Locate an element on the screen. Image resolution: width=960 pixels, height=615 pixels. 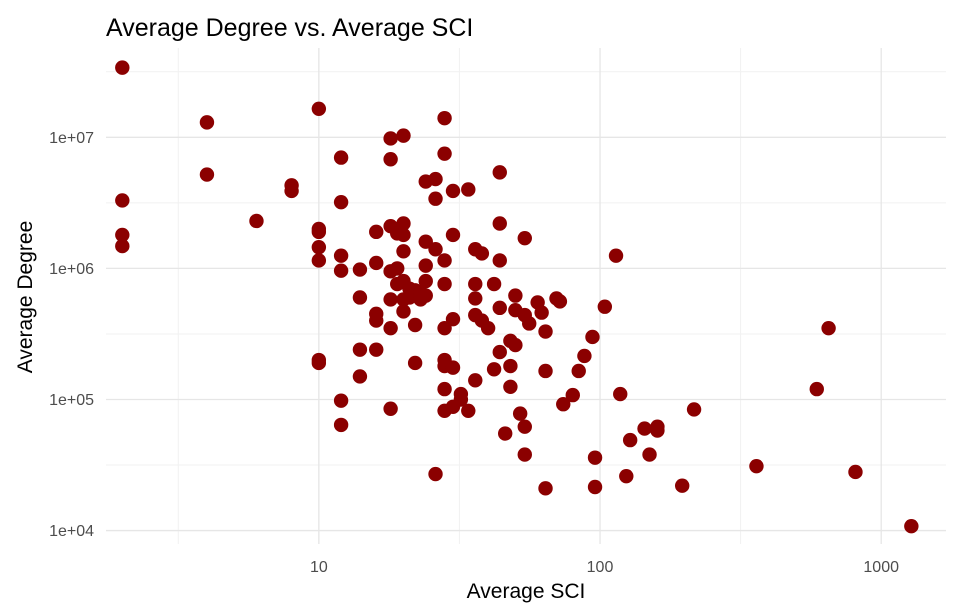
y-tick-label: 1e+07 is located at coordinates (71, 138).